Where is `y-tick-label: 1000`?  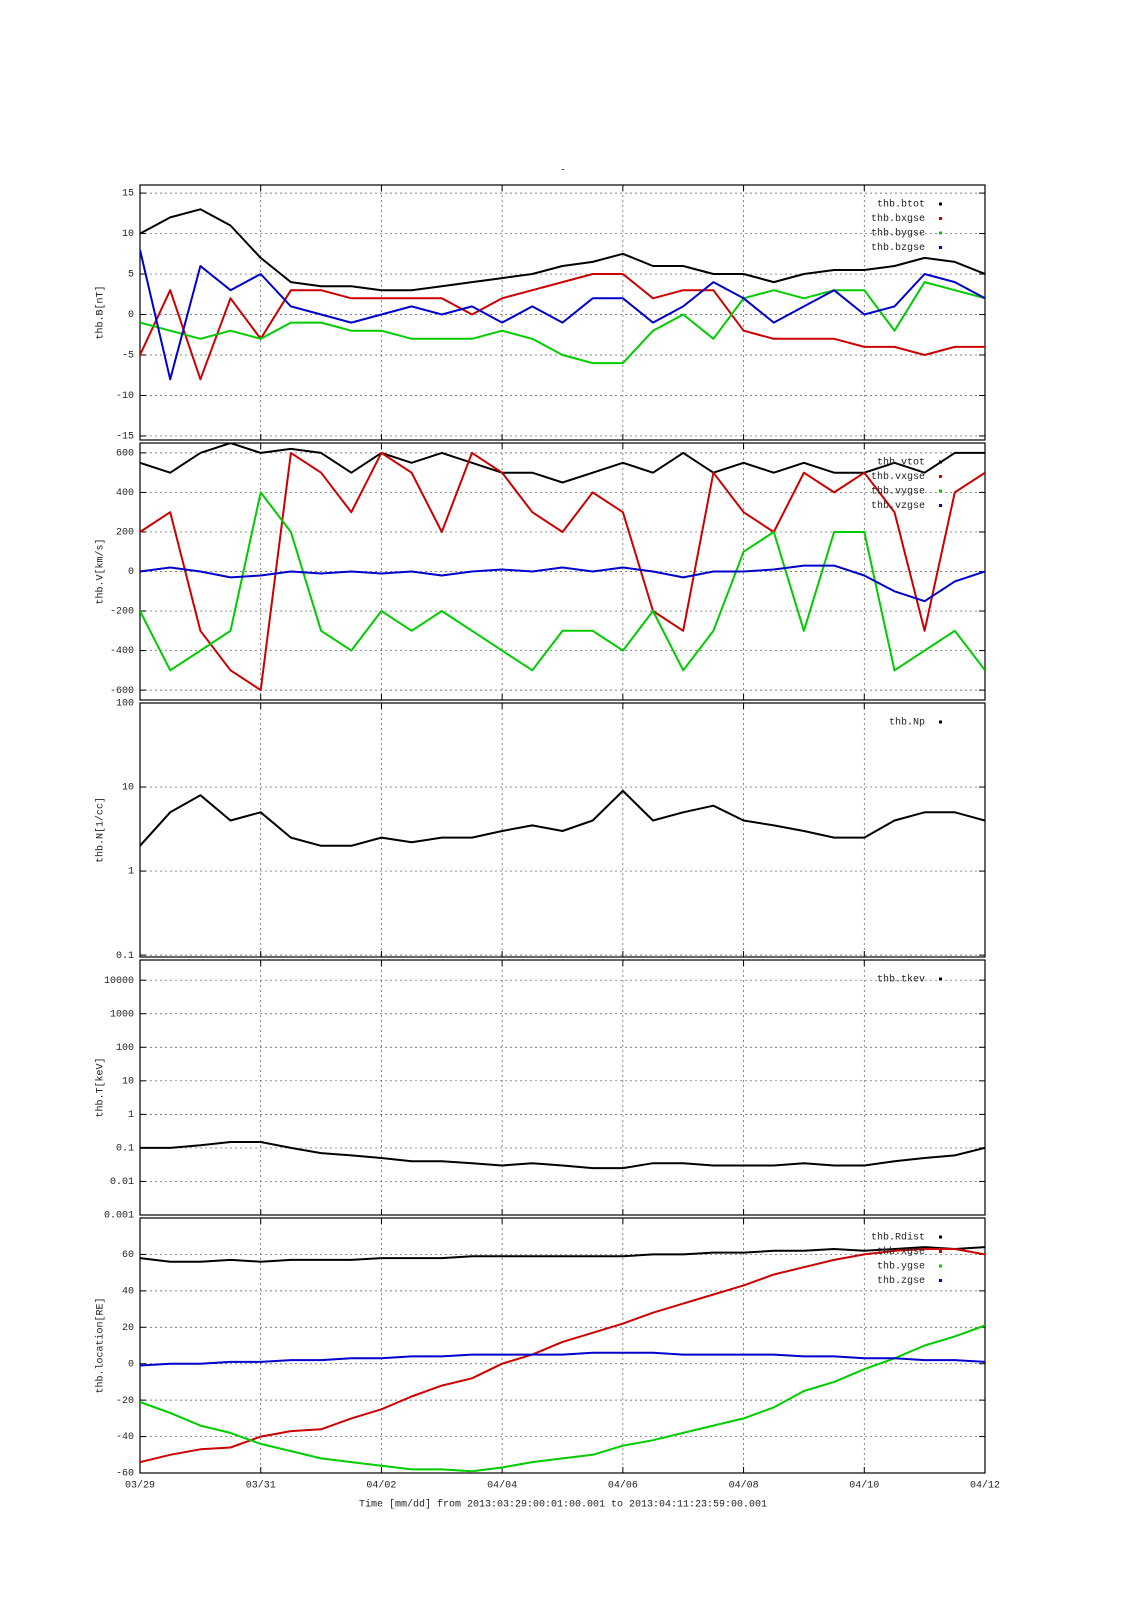
y-tick-label: 1000 is located at coordinates (122, 1014).